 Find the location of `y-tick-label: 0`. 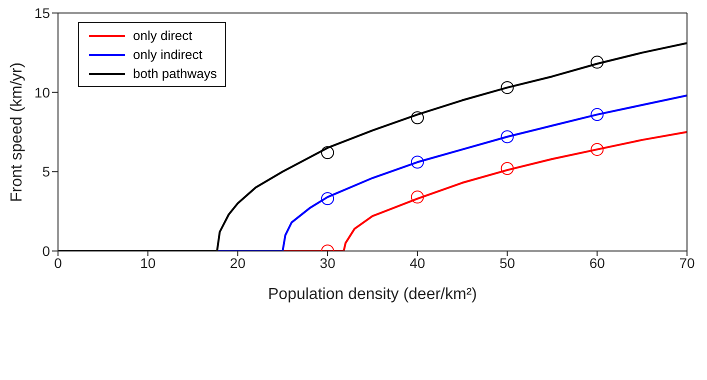

y-tick-label: 0 is located at coordinates (46, 250).